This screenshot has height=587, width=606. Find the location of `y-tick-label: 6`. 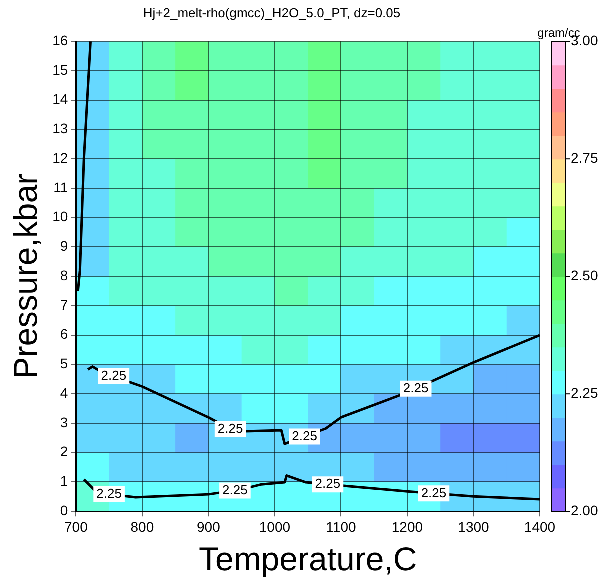

y-tick-label: 6 is located at coordinates (64, 334).